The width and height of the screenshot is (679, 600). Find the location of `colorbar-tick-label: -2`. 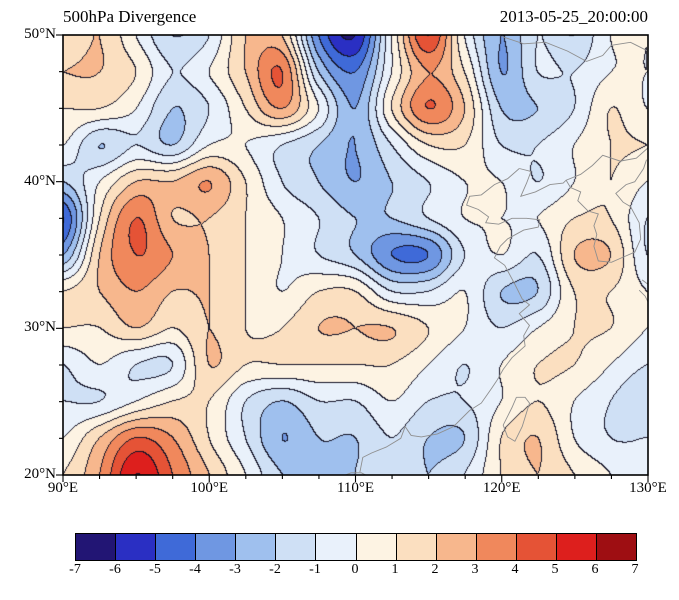

colorbar-tick-label: -2 is located at coordinates (275, 569).